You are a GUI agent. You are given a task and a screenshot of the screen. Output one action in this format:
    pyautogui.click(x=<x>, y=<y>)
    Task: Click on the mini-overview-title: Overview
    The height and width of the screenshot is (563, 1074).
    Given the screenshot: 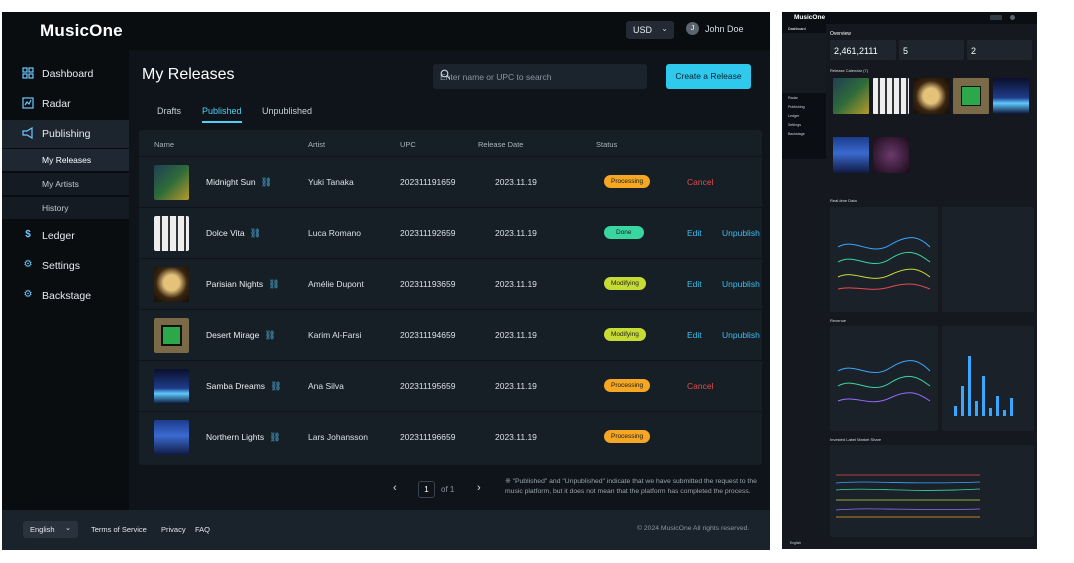 What is the action you would take?
    pyautogui.click(x=840, y=34)
    